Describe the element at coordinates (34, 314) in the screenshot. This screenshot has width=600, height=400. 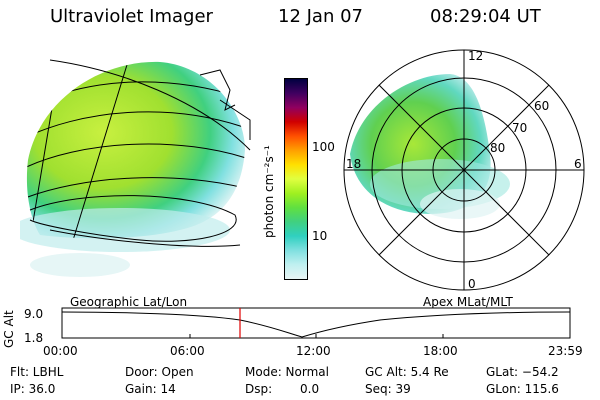
I see `orbit-ytick-high: 9.0` at that location.